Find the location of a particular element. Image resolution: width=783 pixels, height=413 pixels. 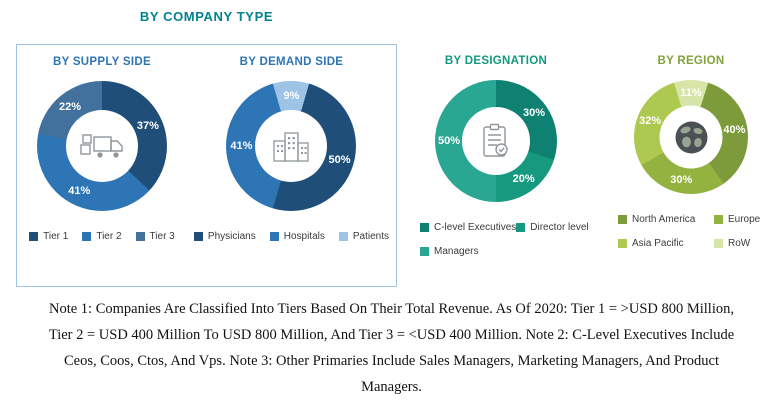

segment-label: 11% is located at coordinates (691, 93).